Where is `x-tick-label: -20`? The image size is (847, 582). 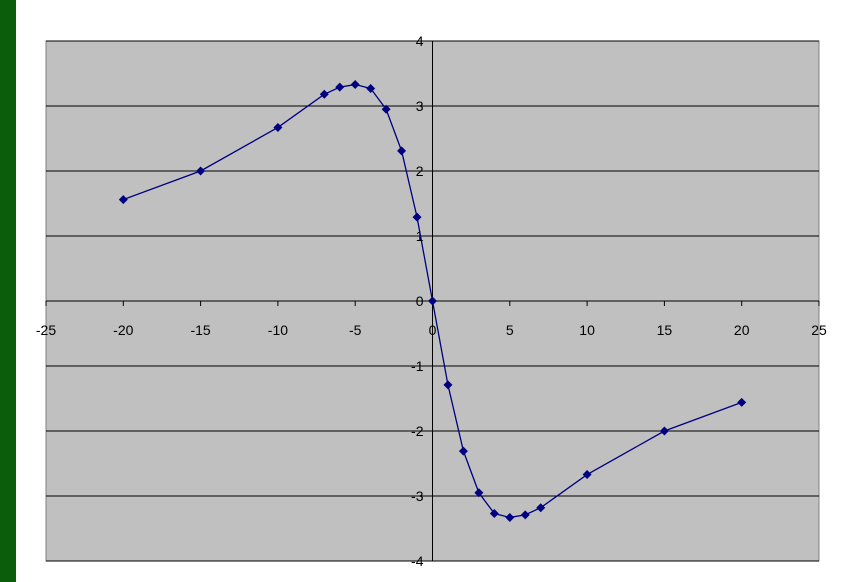
x-tick-label: -20 is located at coordinates (123, 330).